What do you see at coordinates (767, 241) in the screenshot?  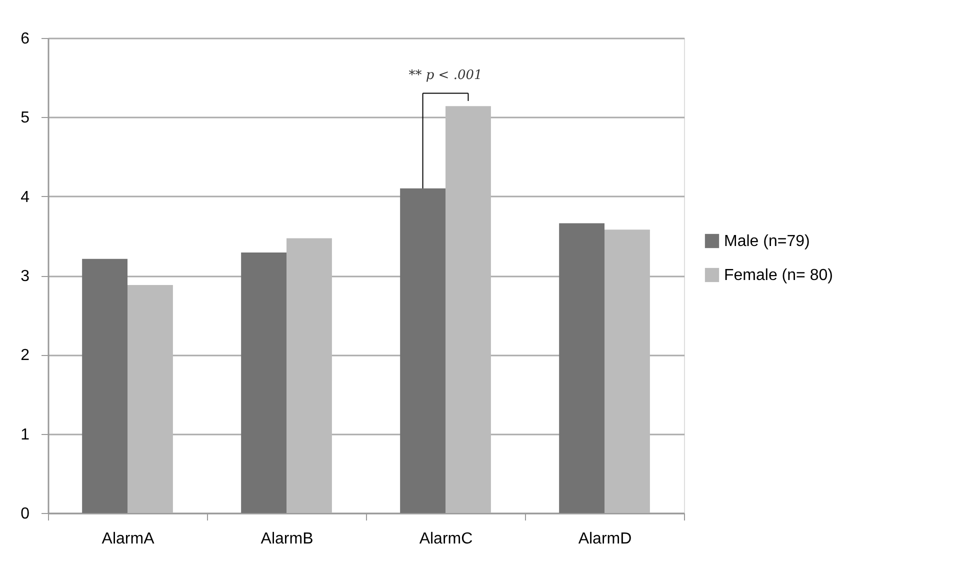 I see `legend-label: Male (n=79)` at bounding box center [767, 241].